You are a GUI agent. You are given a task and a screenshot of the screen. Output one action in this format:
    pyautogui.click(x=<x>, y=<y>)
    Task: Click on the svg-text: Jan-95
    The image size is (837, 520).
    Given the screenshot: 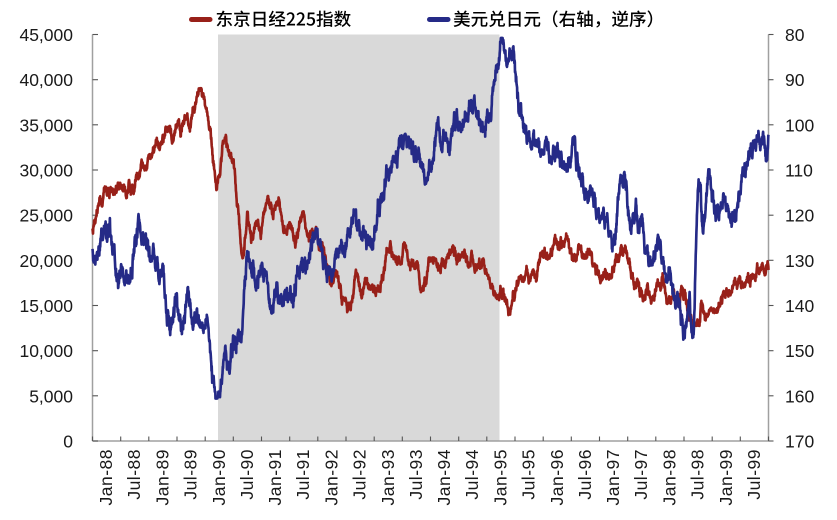 What is the action you would take?
    pyautogui.click(x=500, y=477)
    